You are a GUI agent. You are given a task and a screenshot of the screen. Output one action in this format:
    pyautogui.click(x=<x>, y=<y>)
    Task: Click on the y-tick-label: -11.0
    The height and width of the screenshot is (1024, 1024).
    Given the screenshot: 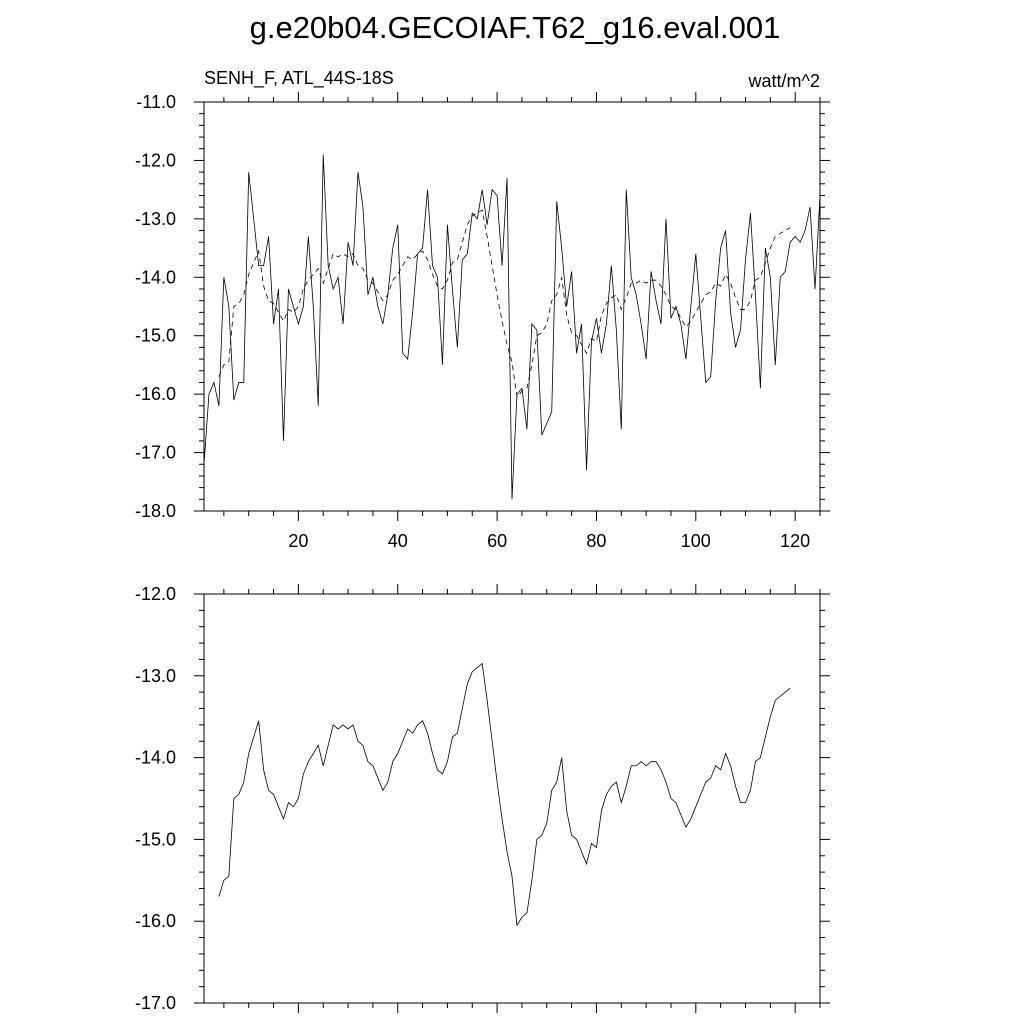 What is the action you would take?
    pyautogui.click(x=156, y=102)
    